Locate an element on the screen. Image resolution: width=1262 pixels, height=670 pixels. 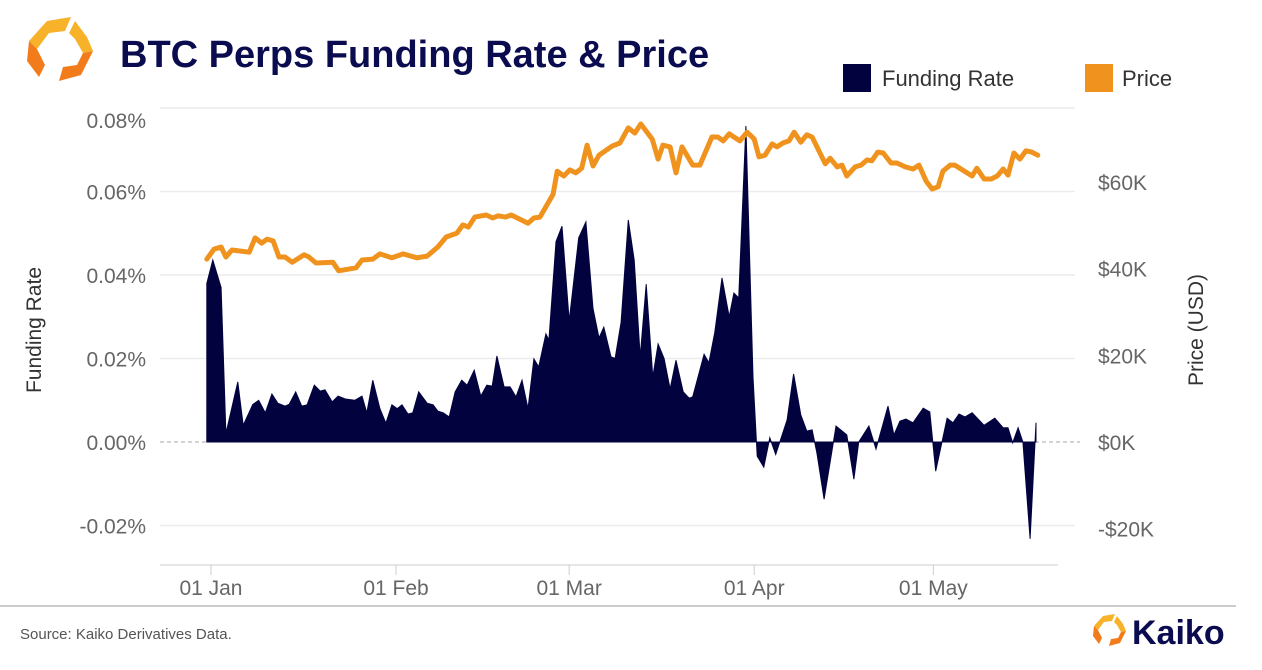
left-axis-title: Funding Rate is located at coordinates (34, 330).